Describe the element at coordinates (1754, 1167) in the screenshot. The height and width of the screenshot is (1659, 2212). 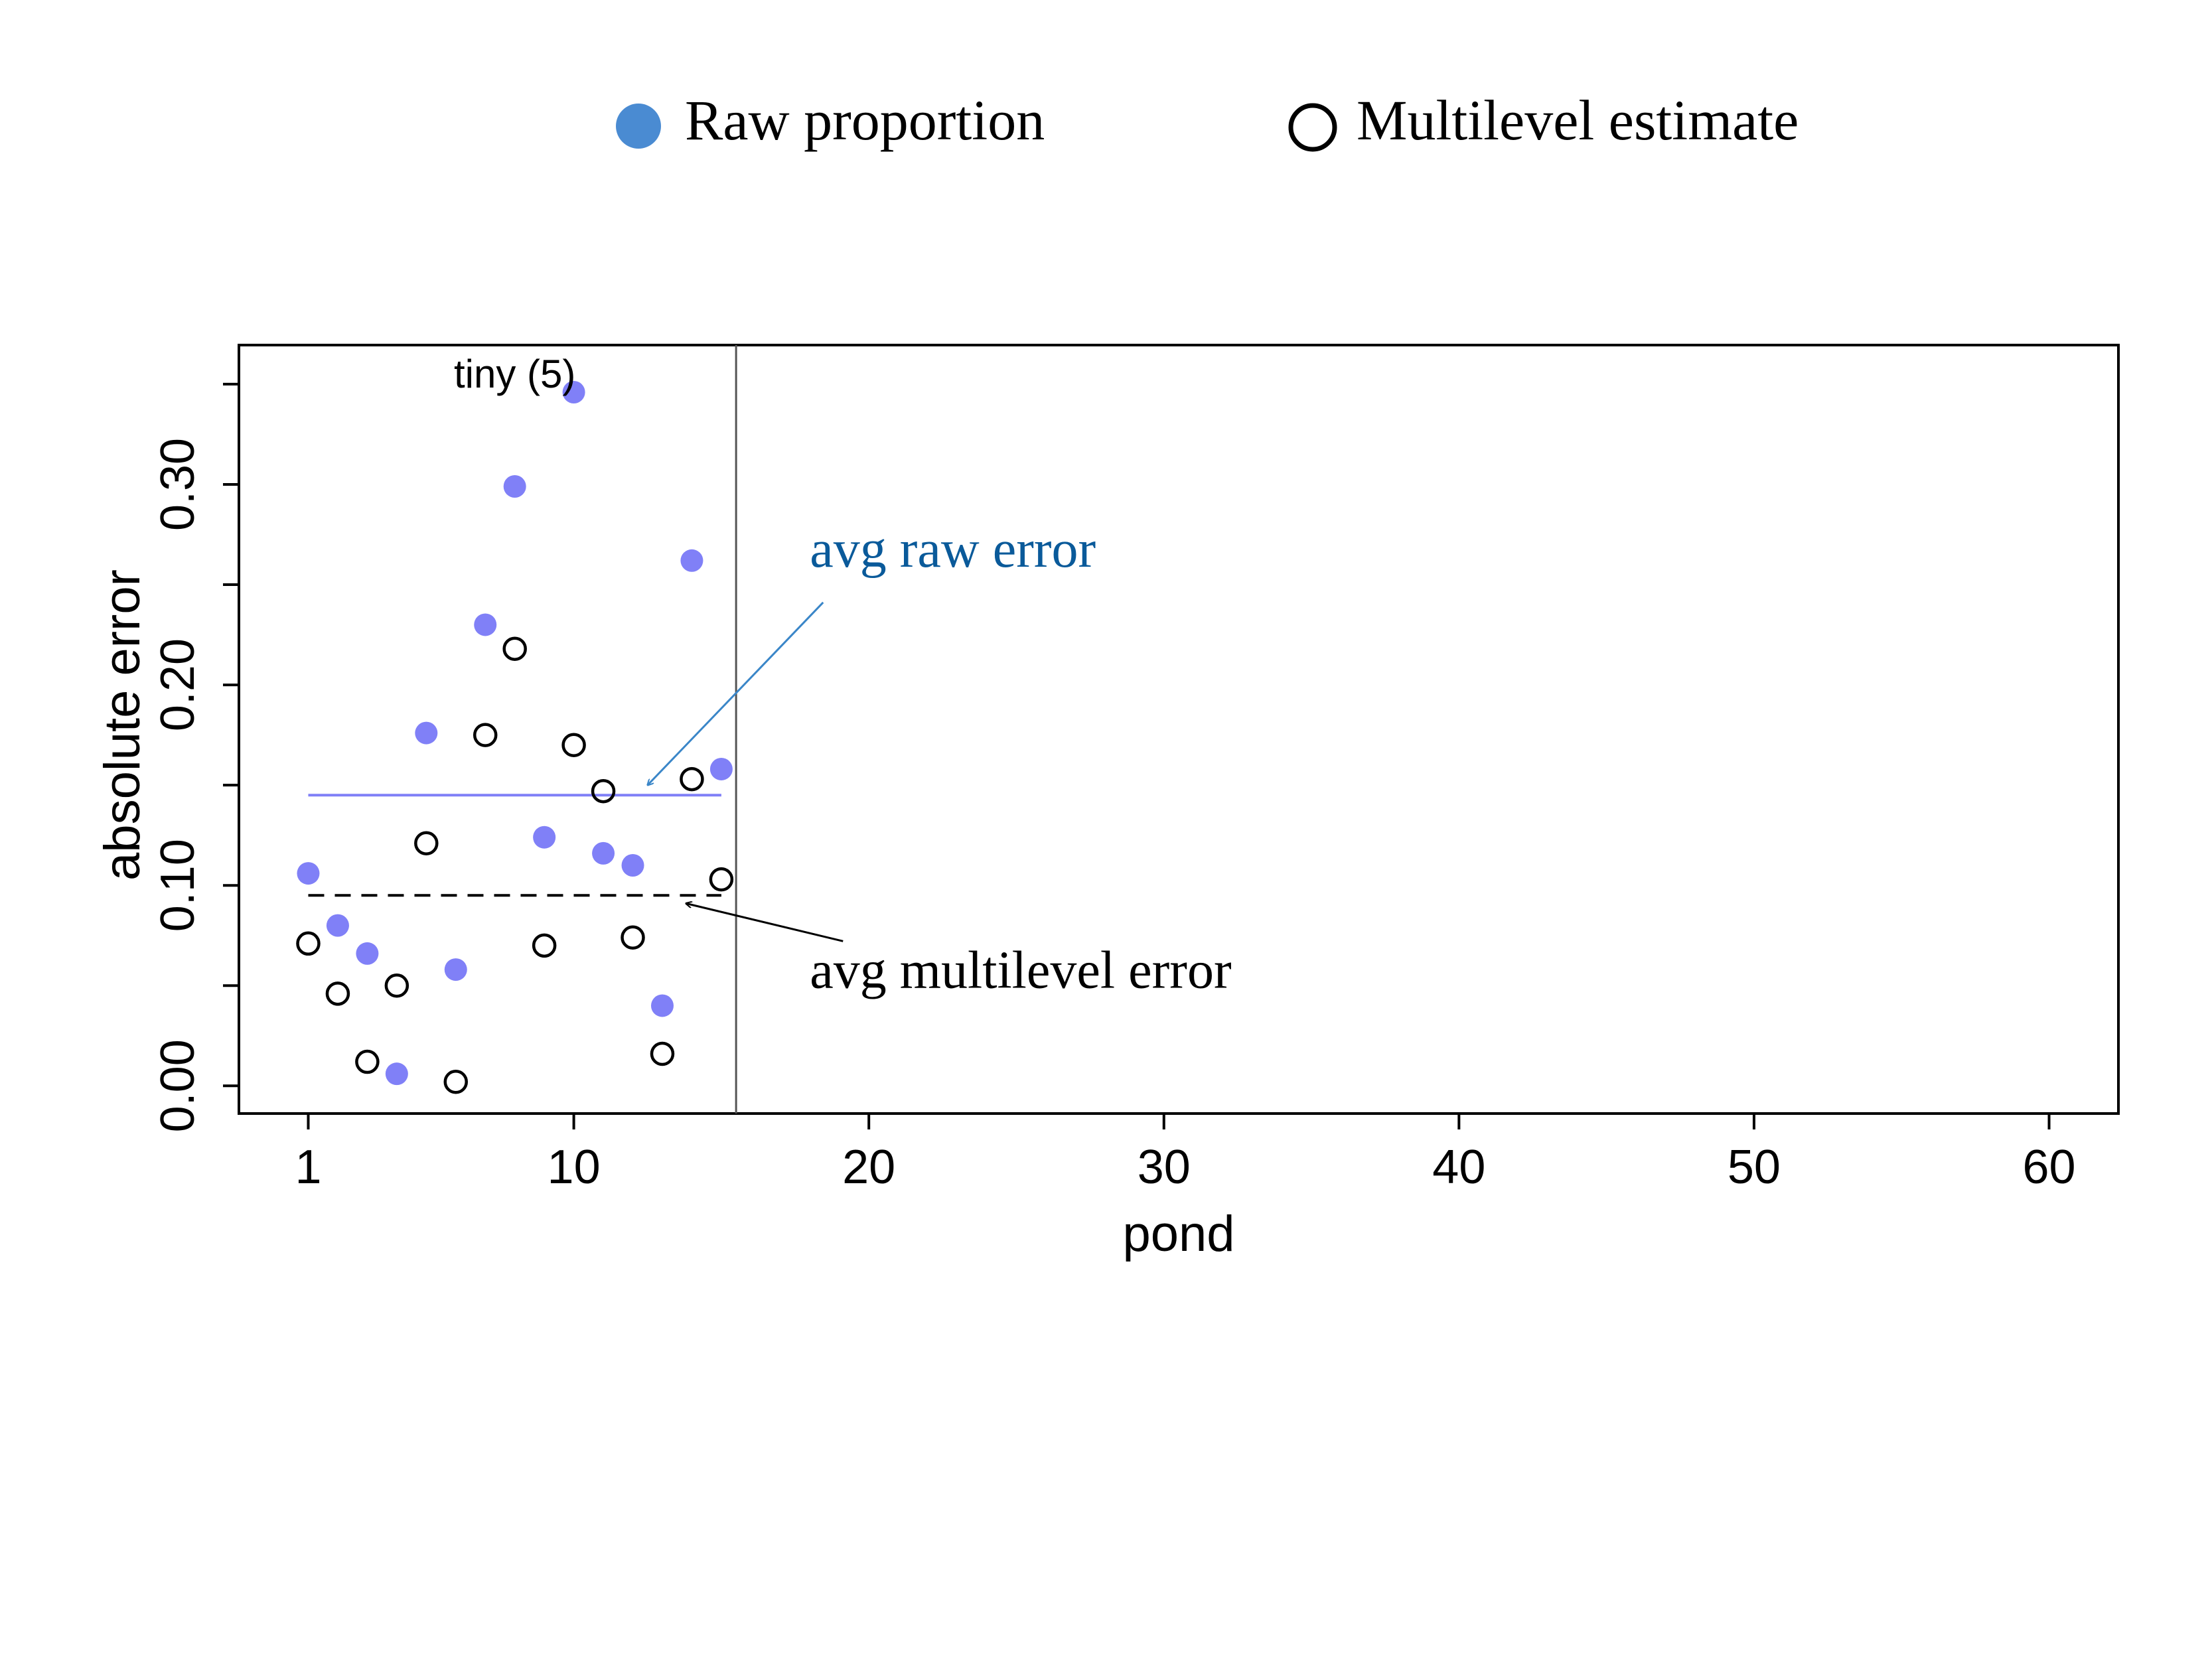
I see `x-tick-label: 50` at that location.